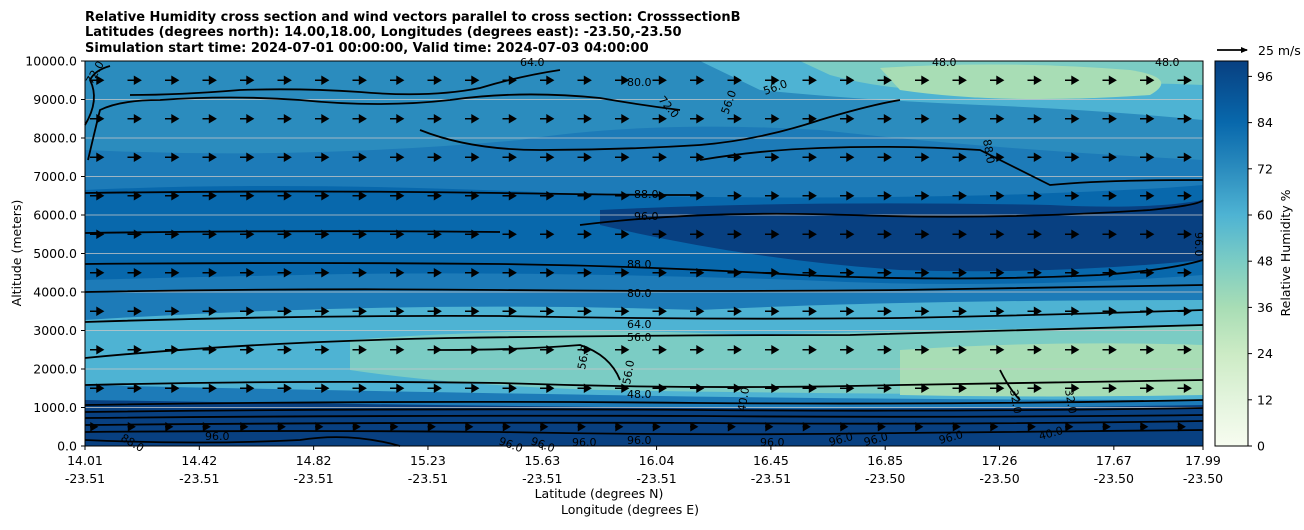  I want to click on x-tick-lat-label: 16.45, so click(771, 460).